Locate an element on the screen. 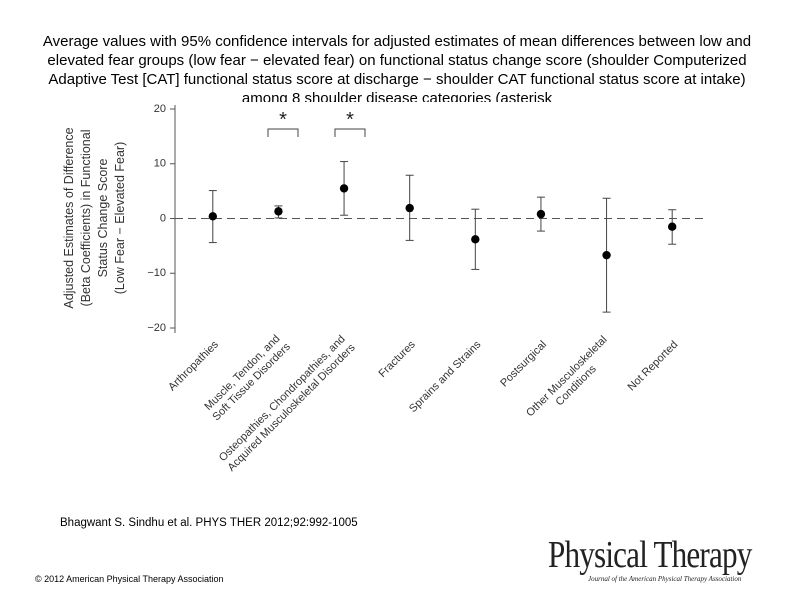 The width and height of the screenshot is (794, 595). y-axis-label-line: Status Change Score is located at coordinates (103, 218).